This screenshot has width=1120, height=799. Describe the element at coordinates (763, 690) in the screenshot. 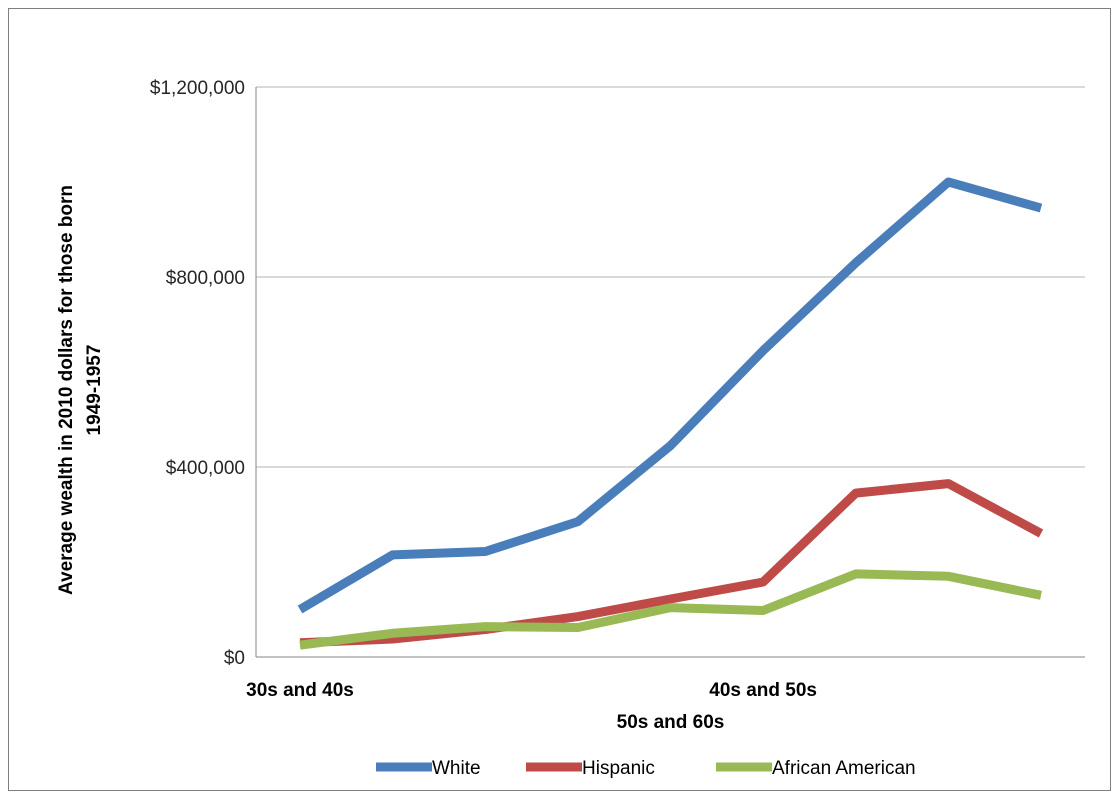

I see `x-category-label: 40s and 50s` at that location.